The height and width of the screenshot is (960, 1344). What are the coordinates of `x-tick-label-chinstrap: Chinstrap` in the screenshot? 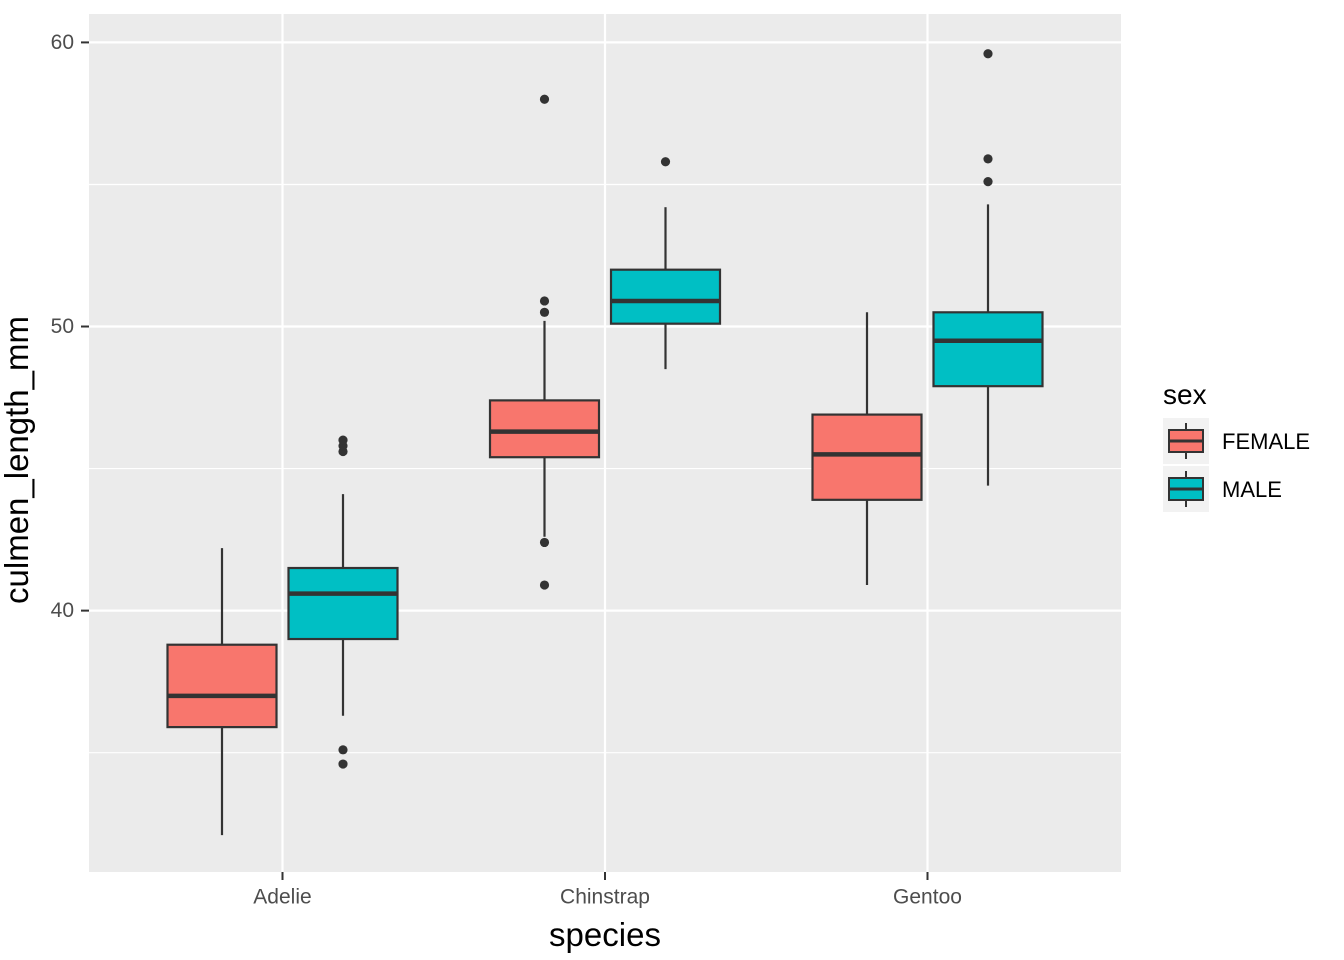 It's located at (605, 897).